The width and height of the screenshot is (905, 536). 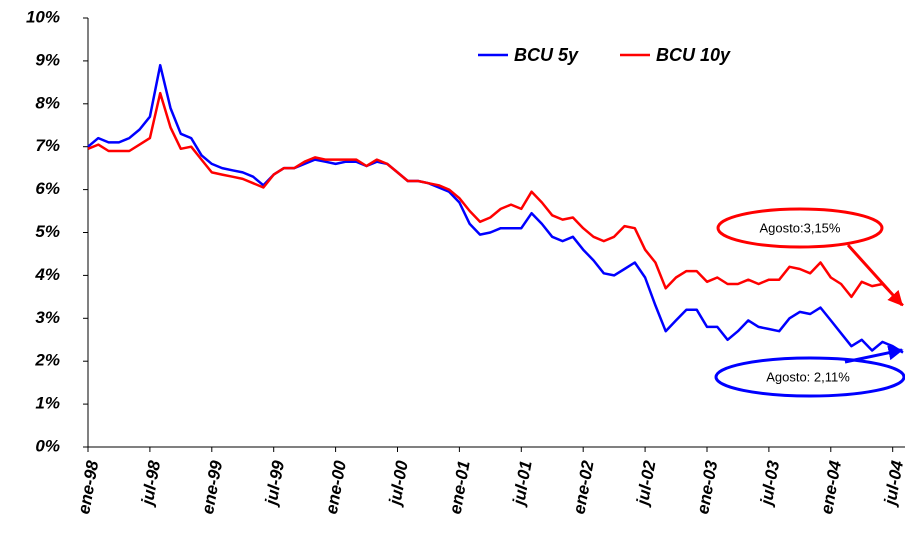 I want to click on x-tick-label: jul-03, so click(x=769, y=484).